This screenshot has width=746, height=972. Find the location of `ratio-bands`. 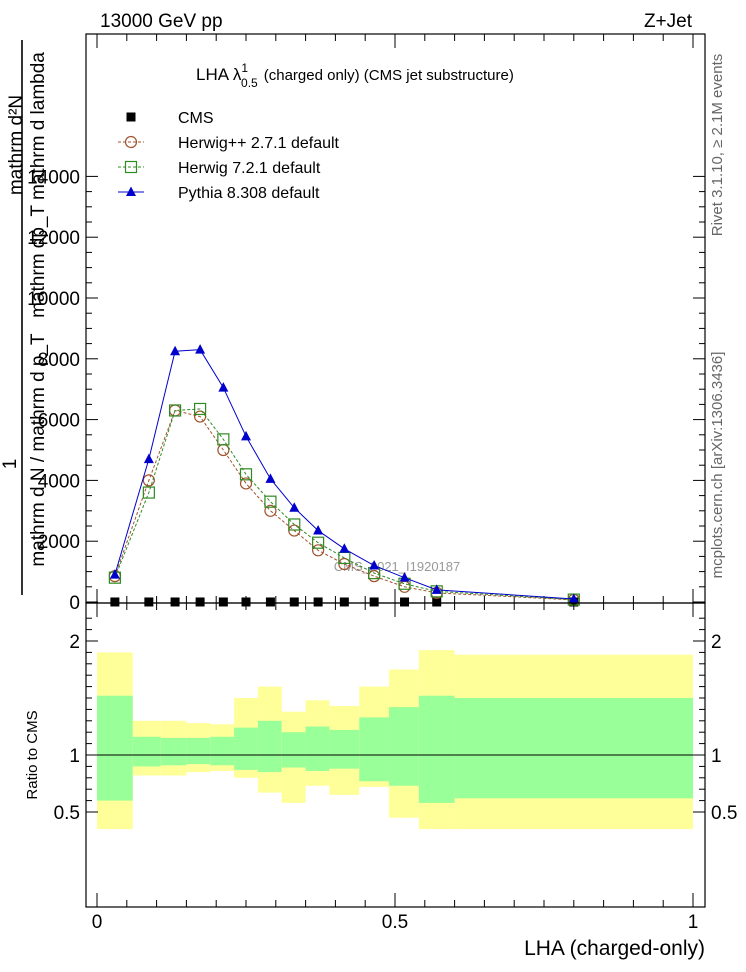

ratio-bands is located at coordinates (395, 740).